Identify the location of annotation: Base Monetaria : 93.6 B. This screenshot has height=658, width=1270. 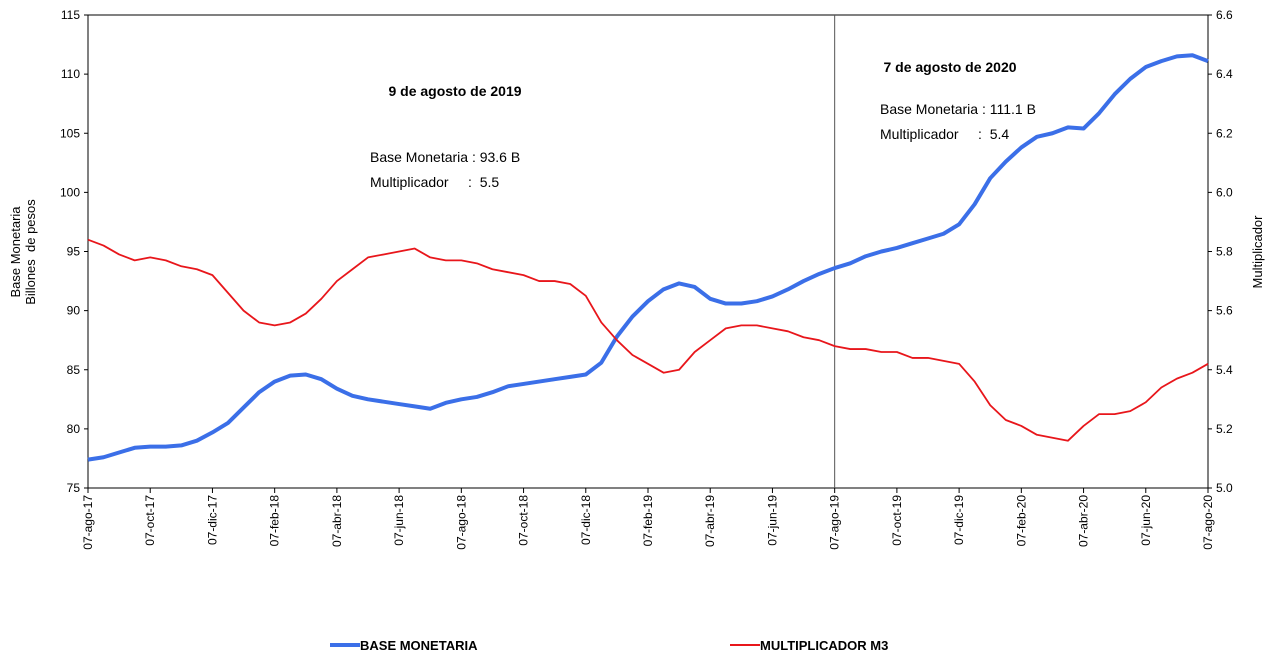
(445, 157).